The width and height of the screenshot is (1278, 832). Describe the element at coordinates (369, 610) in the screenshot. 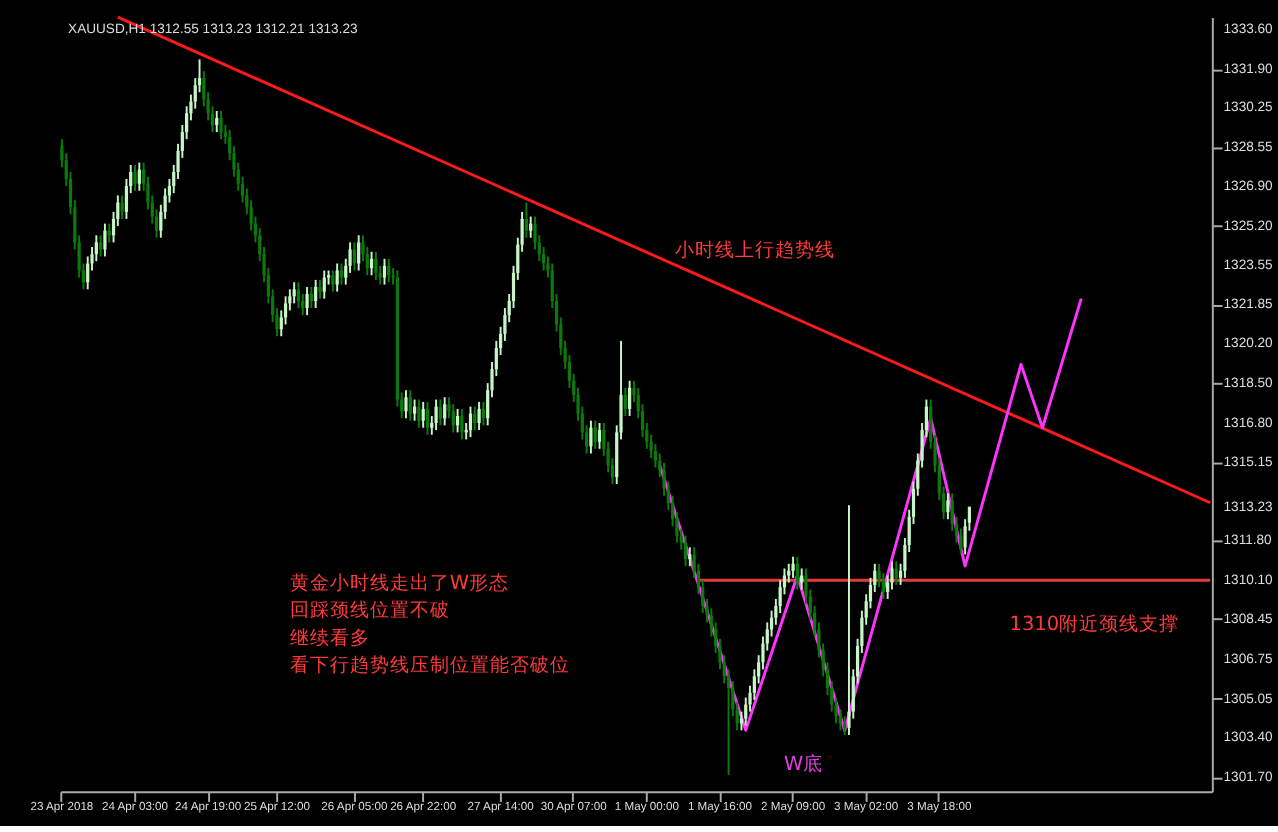

I see `annotation: 回踩颈线位置不破` at that location.